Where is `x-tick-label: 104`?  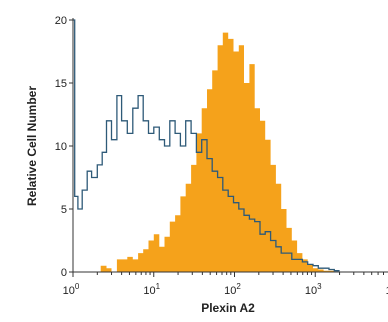
x-tick-label: 104 is located at coordinates (387, 289).